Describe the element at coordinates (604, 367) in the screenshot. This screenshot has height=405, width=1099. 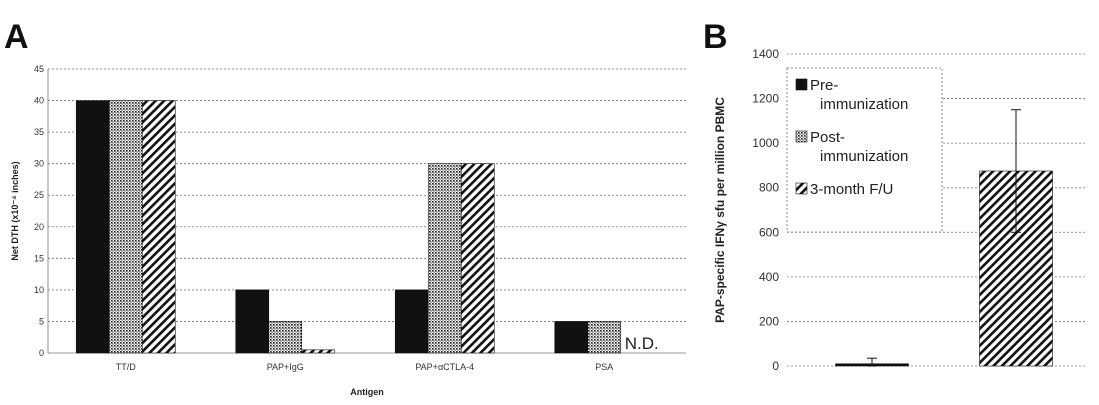
I see `x-tick-label: PSA` at that location.